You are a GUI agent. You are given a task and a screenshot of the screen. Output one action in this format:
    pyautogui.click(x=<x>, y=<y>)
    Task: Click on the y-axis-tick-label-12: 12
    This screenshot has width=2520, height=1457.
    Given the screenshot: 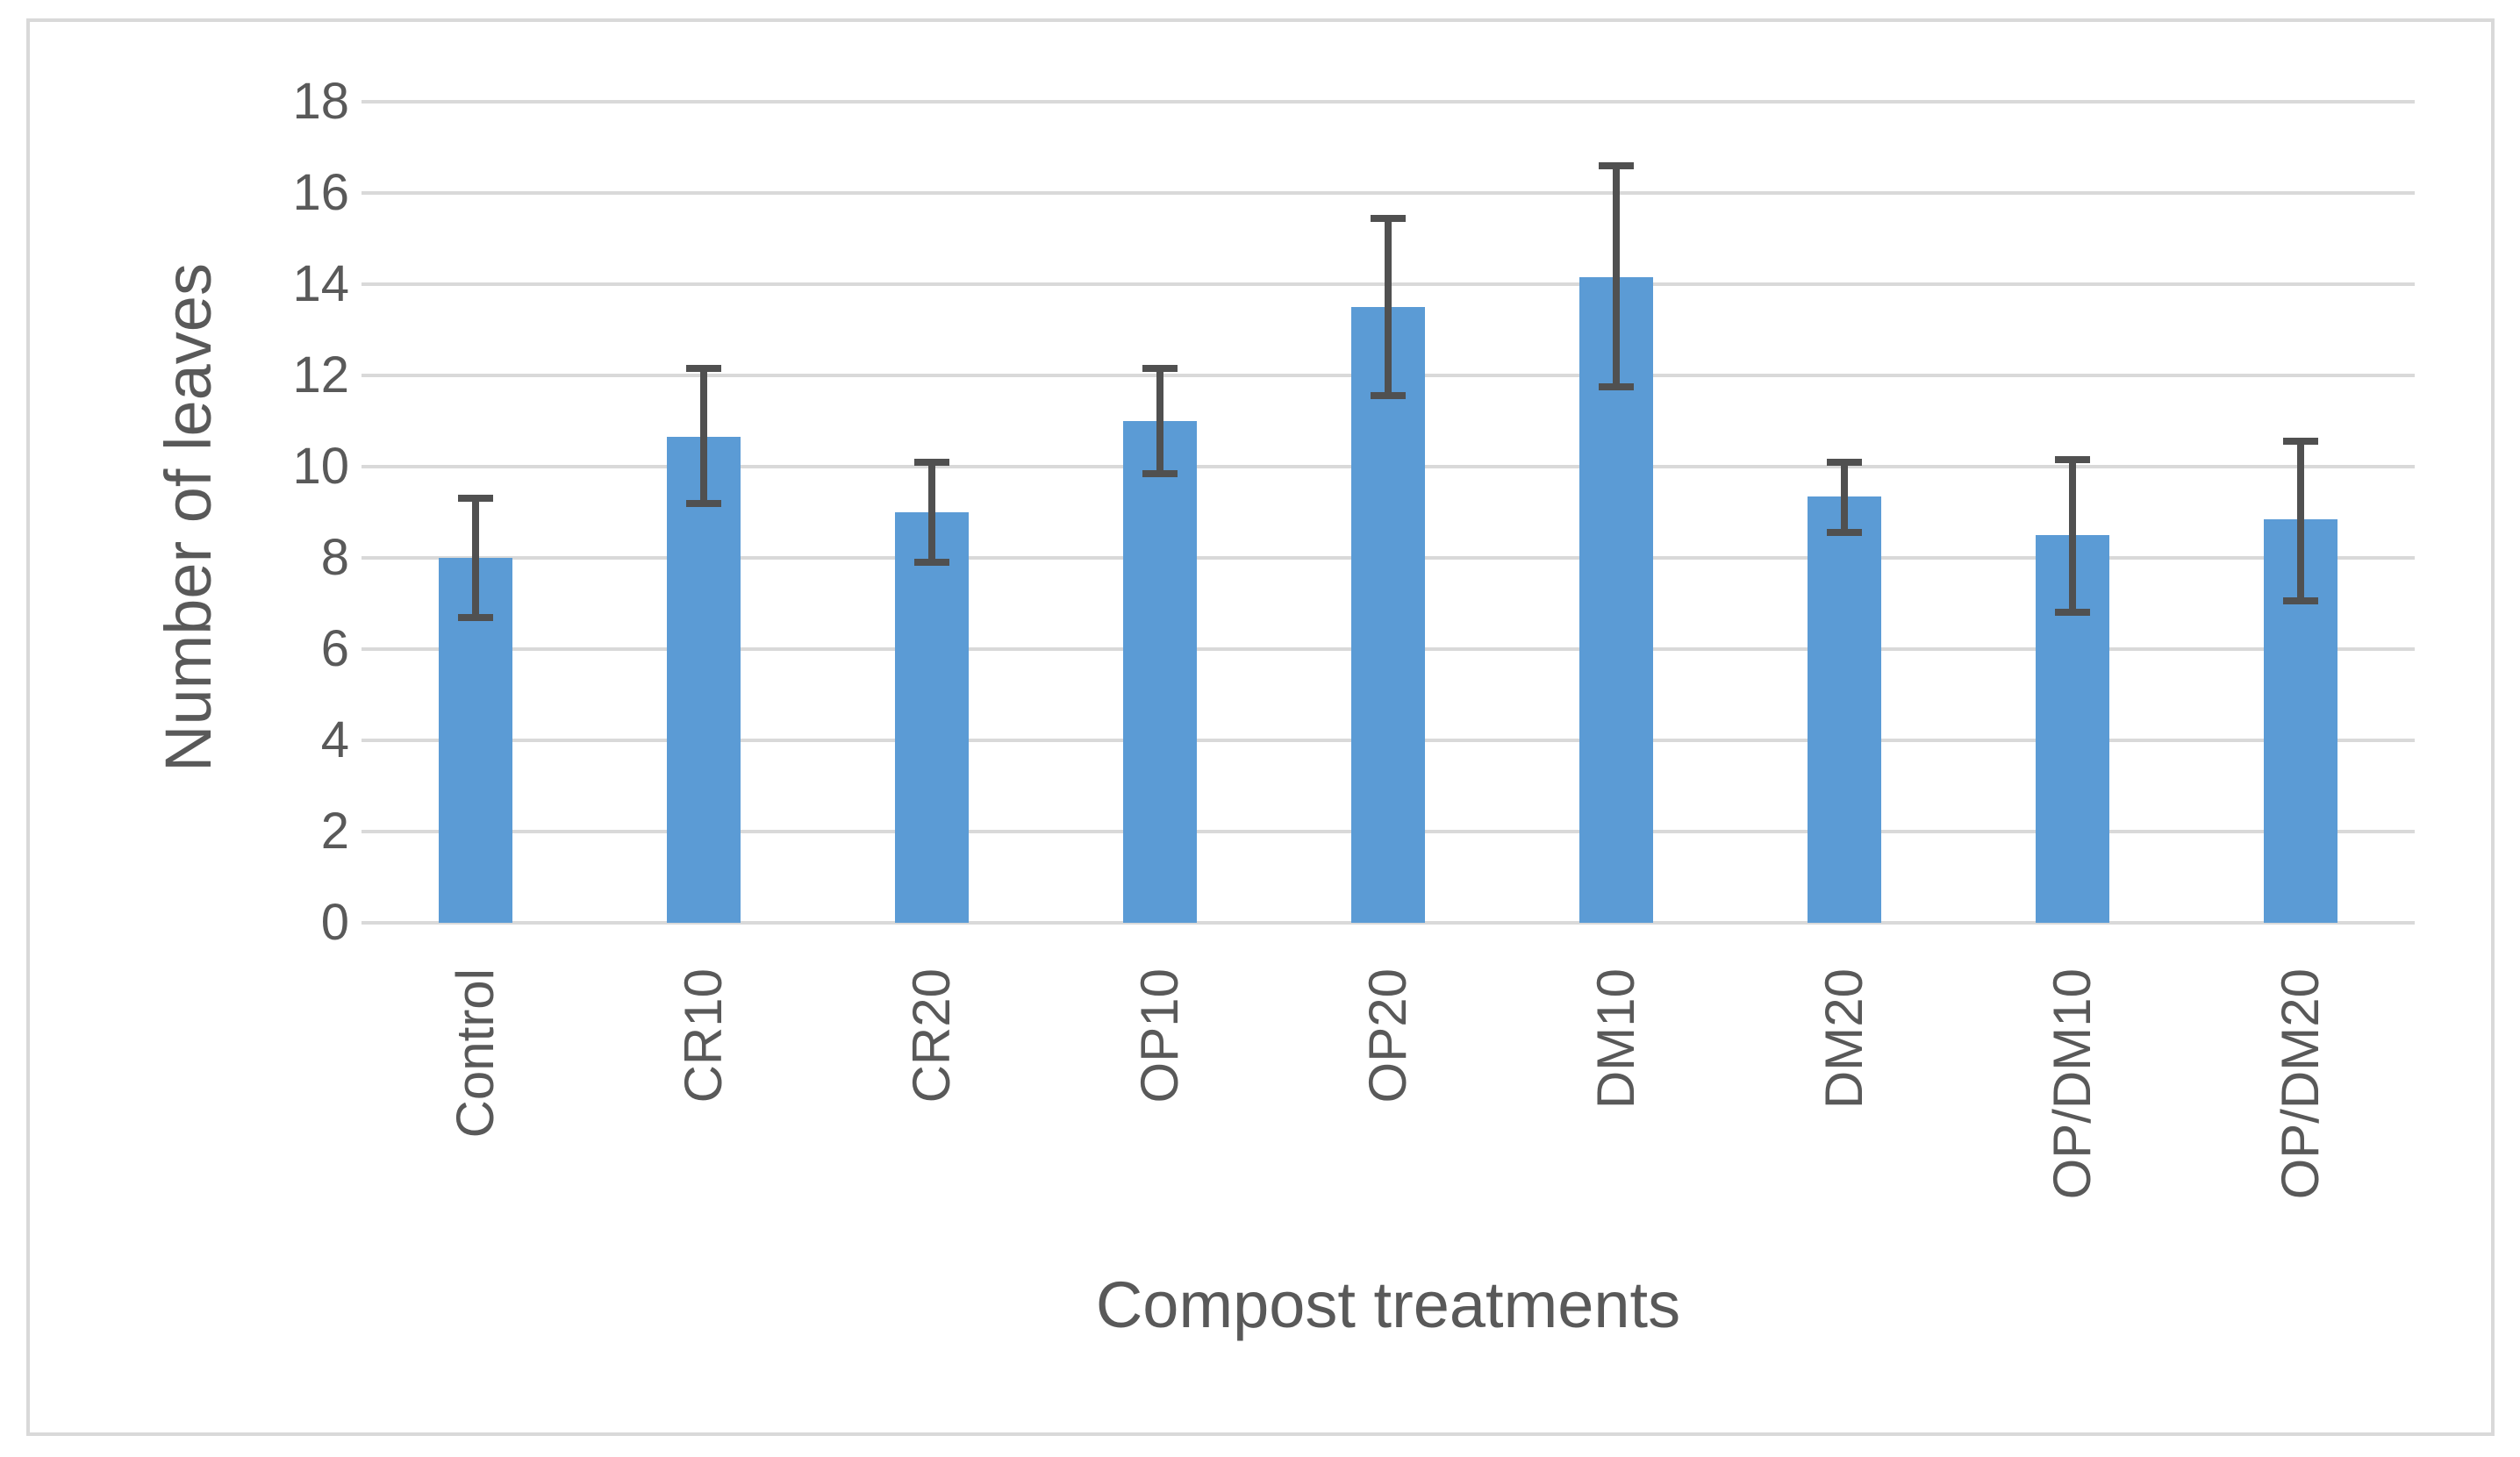 What is the action you would take?
    pyautogui.click(x=320, y=375)
    